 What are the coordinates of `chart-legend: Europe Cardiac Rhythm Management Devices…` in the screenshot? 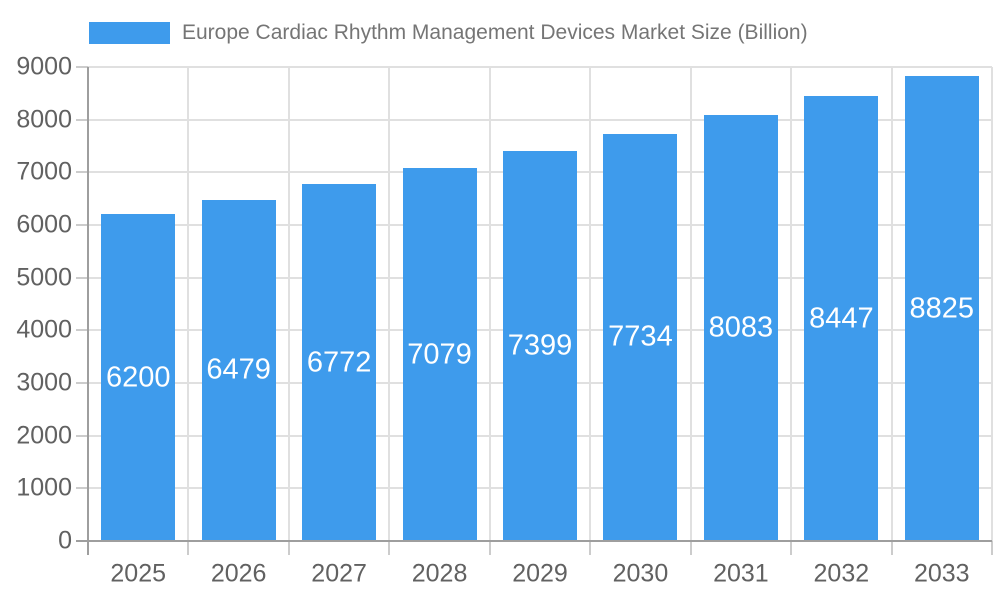 It's located at (448, 33).